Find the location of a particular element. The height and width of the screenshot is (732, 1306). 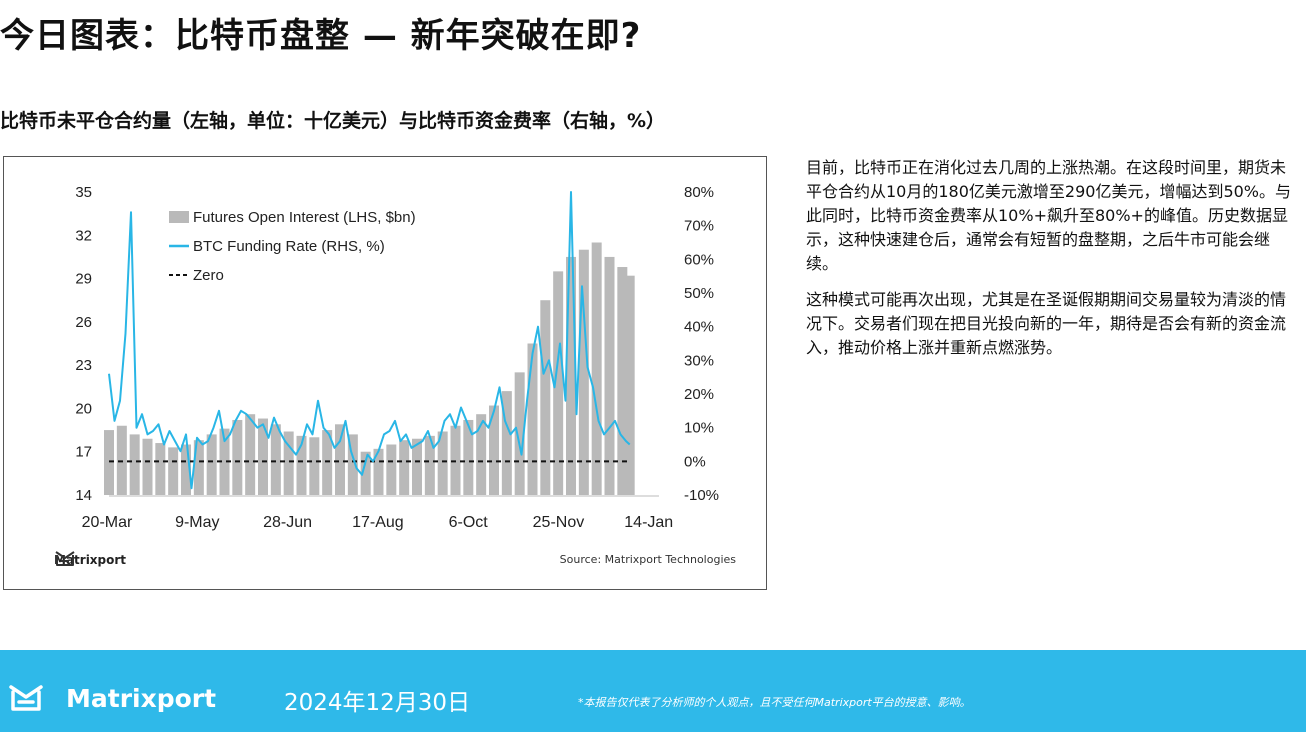

y-right-tick-label: 80% is located at coordinates (699, 192).